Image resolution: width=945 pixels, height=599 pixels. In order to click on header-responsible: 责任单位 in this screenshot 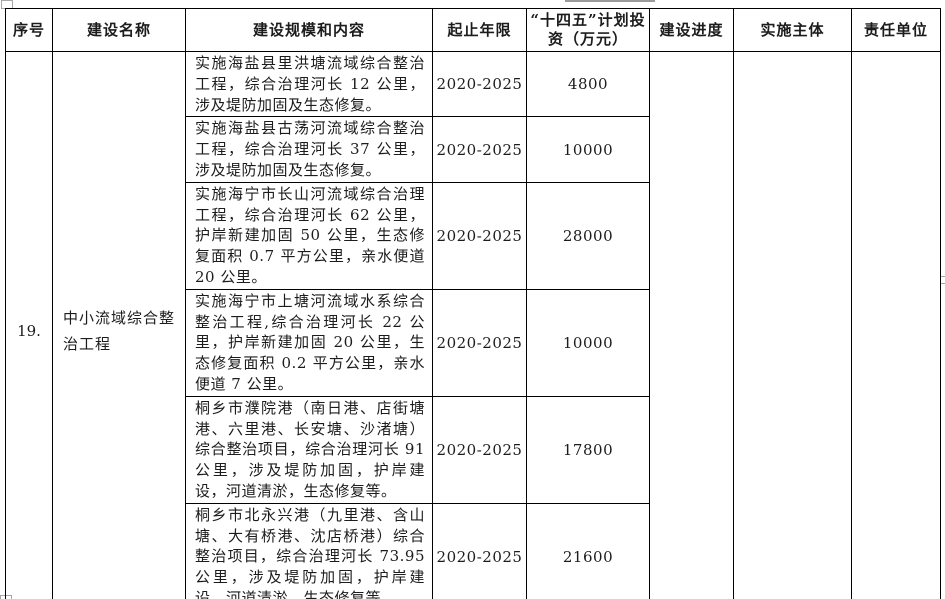, I will do `click(896, 30)`.